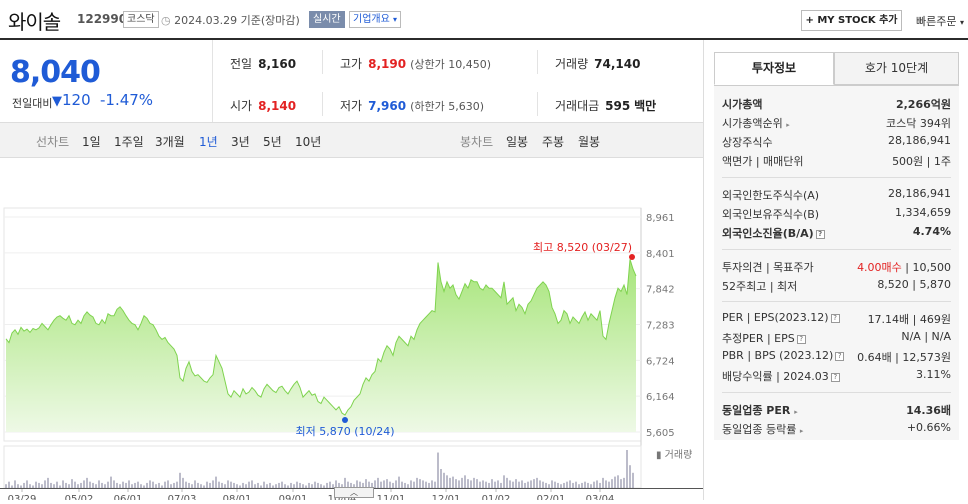  What do you see at coordinates (537, 104) in the screenshot?
I see `divider` at bounding box center [537, 104].